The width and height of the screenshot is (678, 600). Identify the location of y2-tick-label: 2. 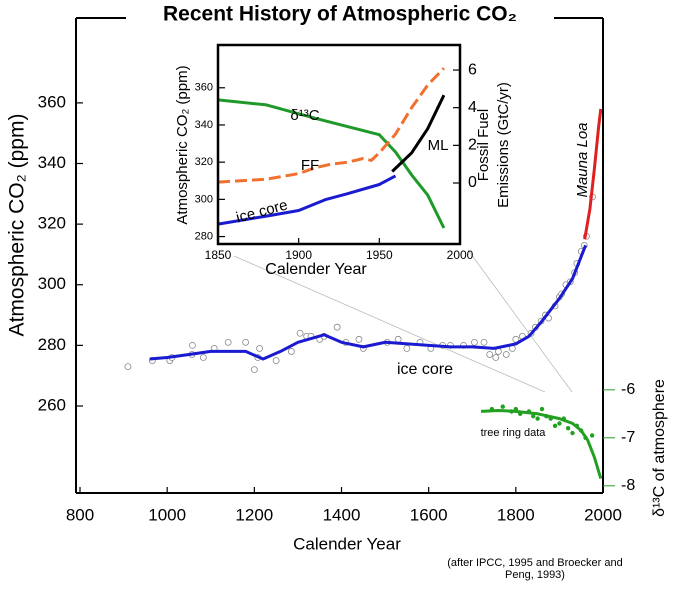
(472, 145).